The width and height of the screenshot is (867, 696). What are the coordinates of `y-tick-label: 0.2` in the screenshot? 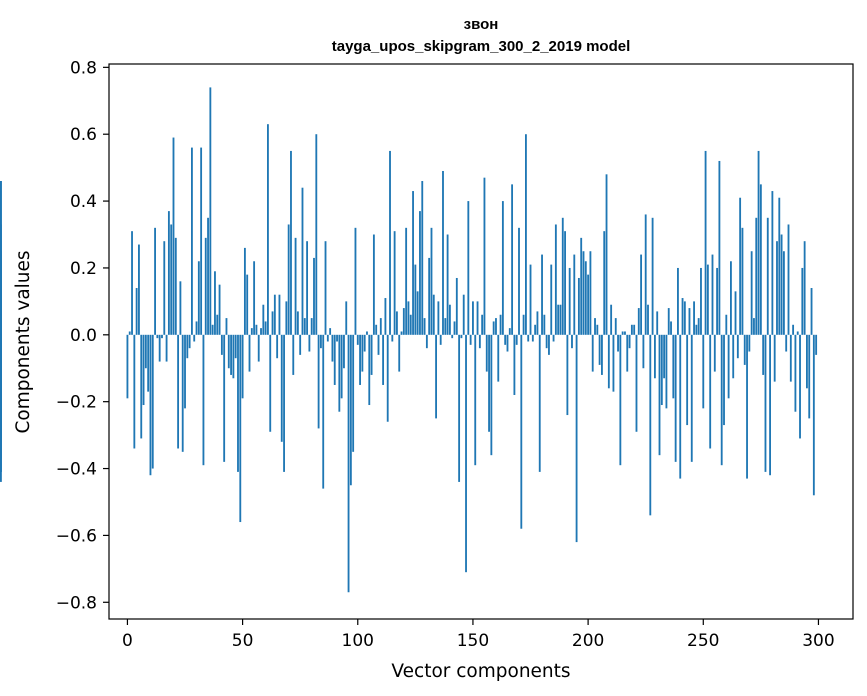 It's located at (83, 269).